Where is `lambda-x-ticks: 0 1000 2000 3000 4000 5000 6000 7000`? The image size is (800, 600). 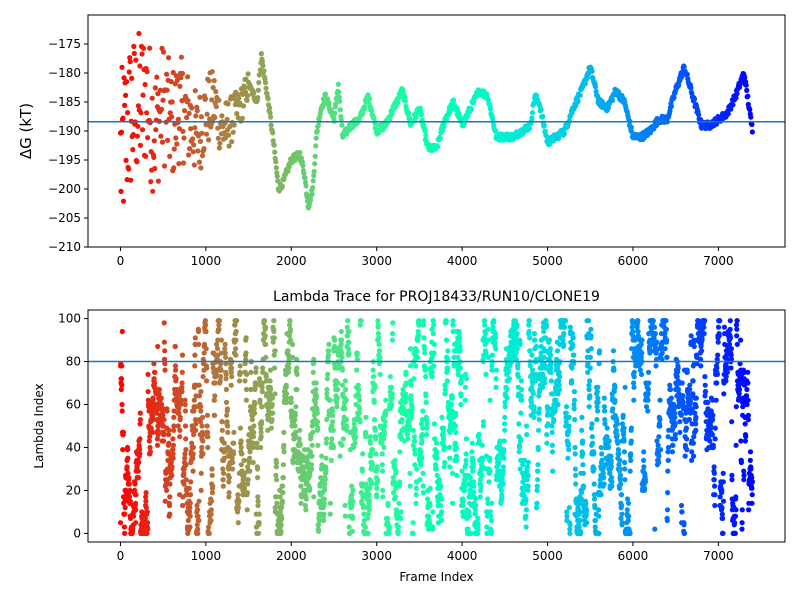 lambda-x-ticks: 0 1000 2000 3000 4000 5000 6000 7000 is located at coordinates (425, 552).